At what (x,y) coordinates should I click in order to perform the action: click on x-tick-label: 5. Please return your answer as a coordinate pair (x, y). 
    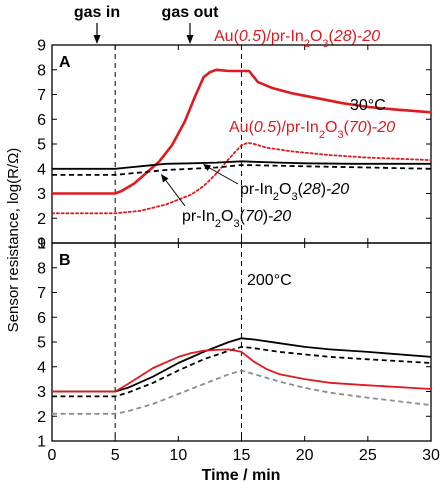
    Looking at the image, I should click on (115, 455).